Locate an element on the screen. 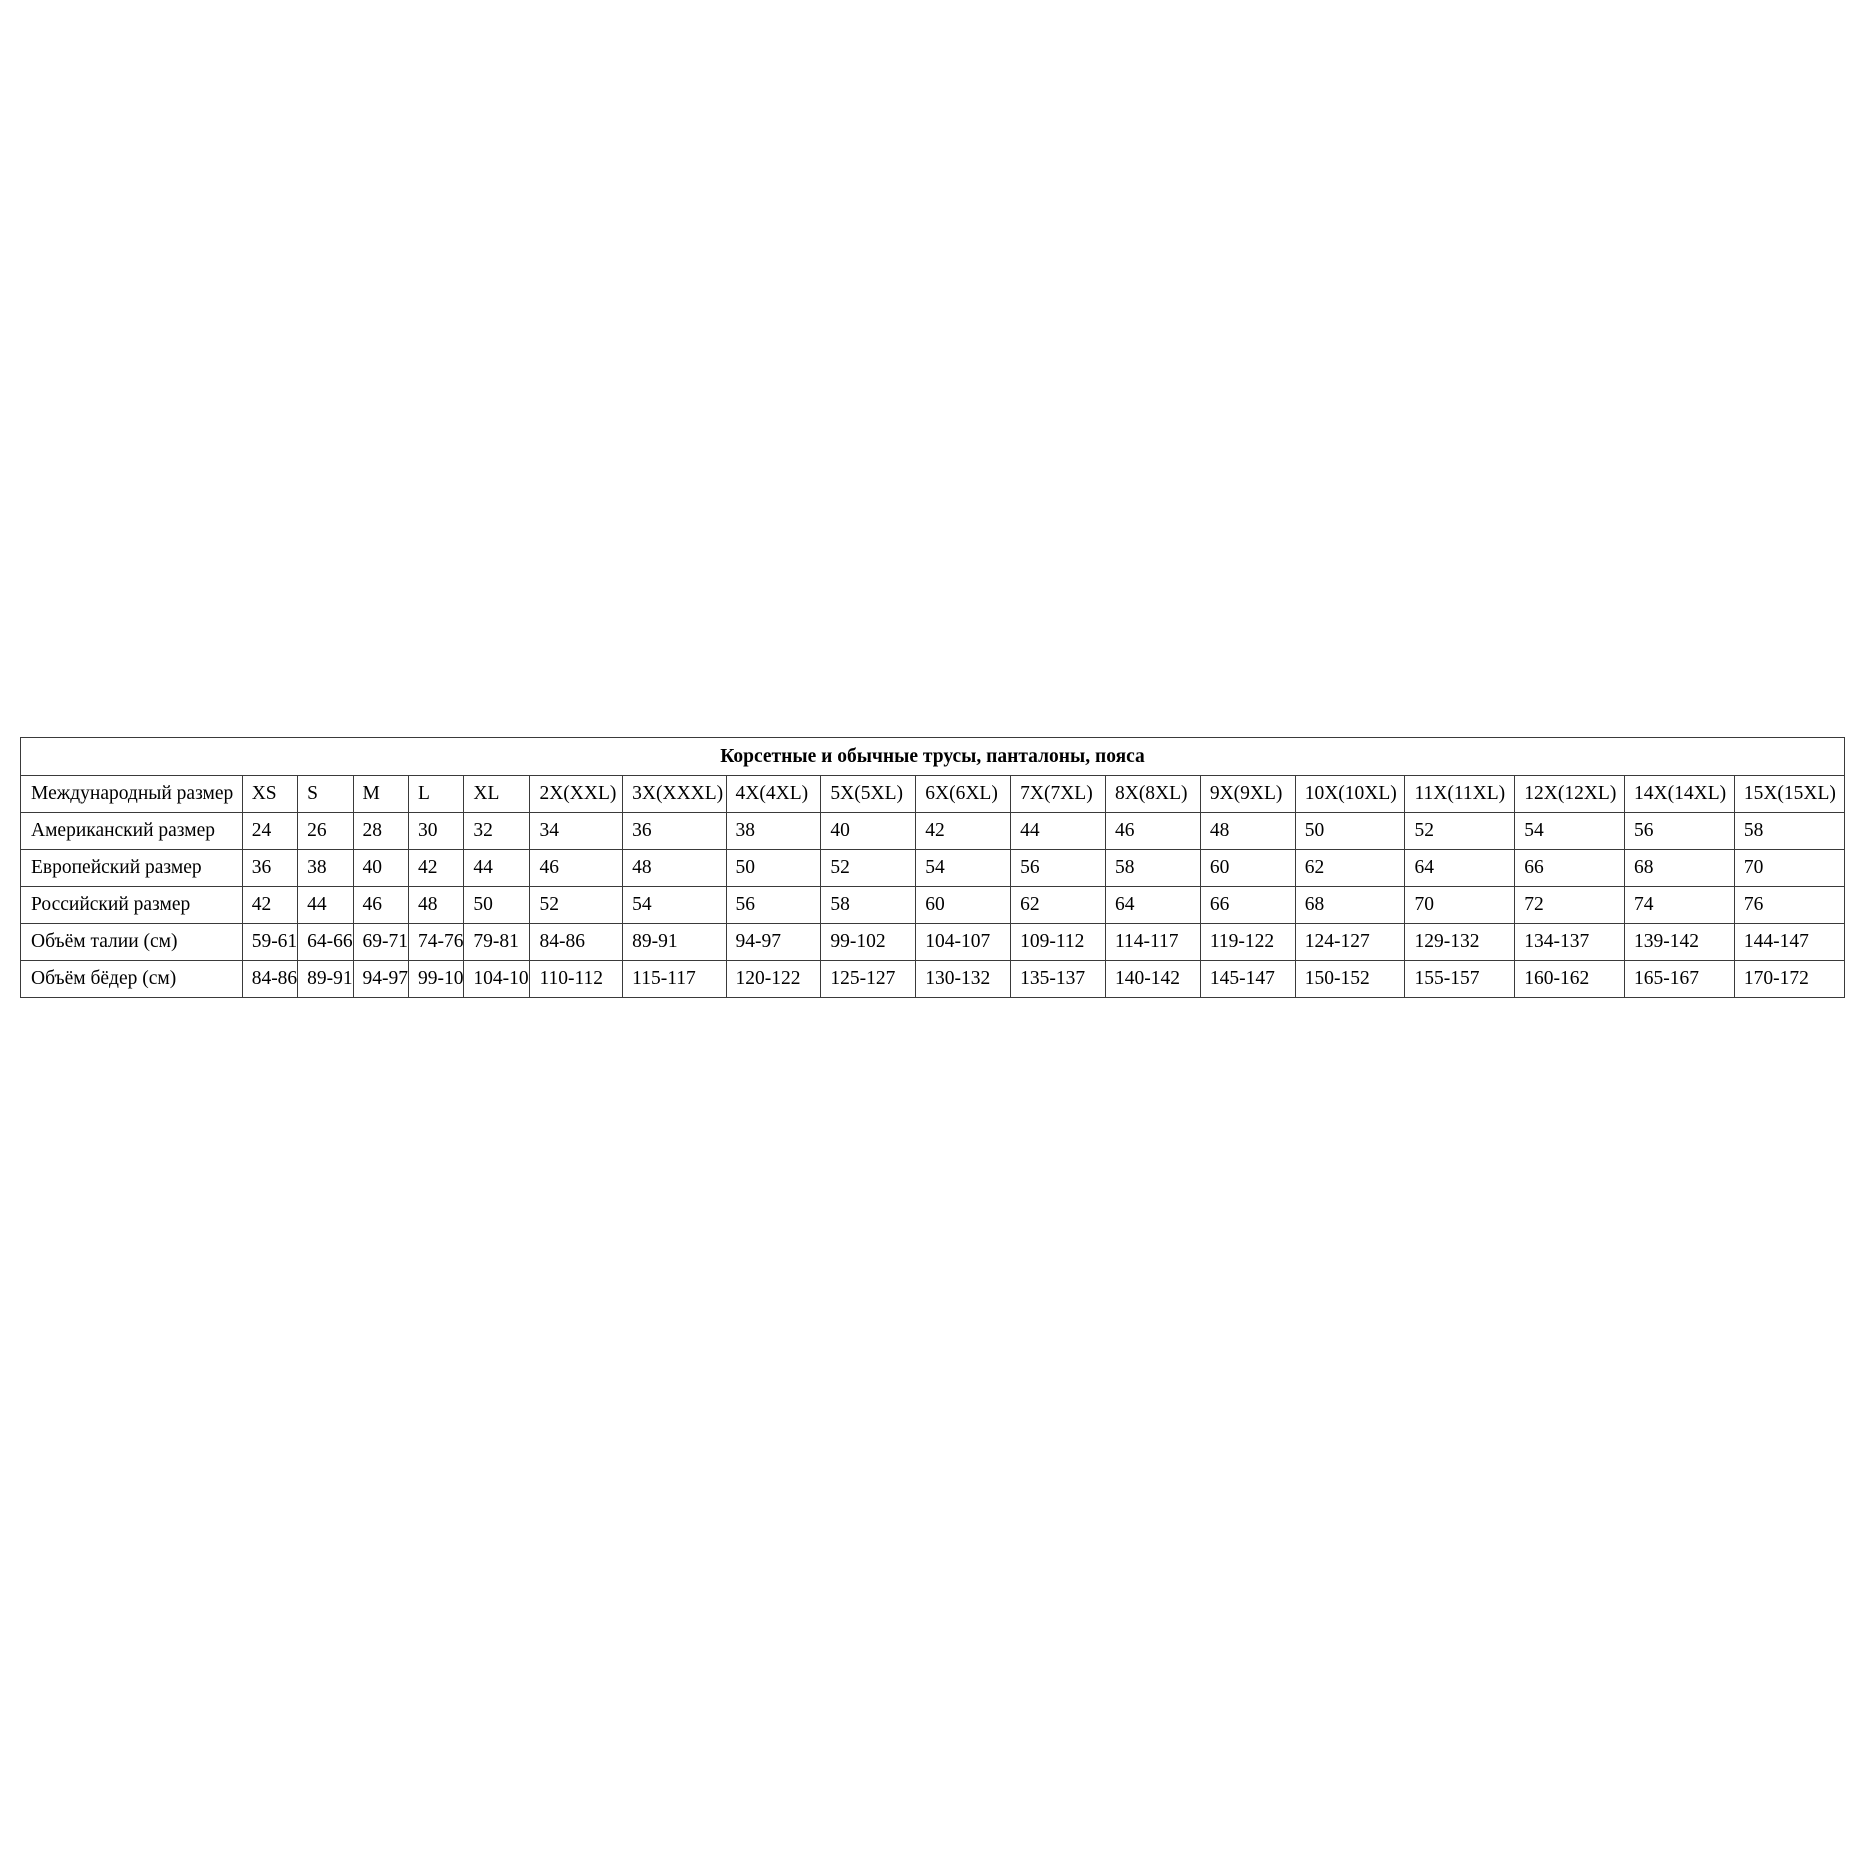  cell-european-10: 56 is located at coordinates (1058, 868).